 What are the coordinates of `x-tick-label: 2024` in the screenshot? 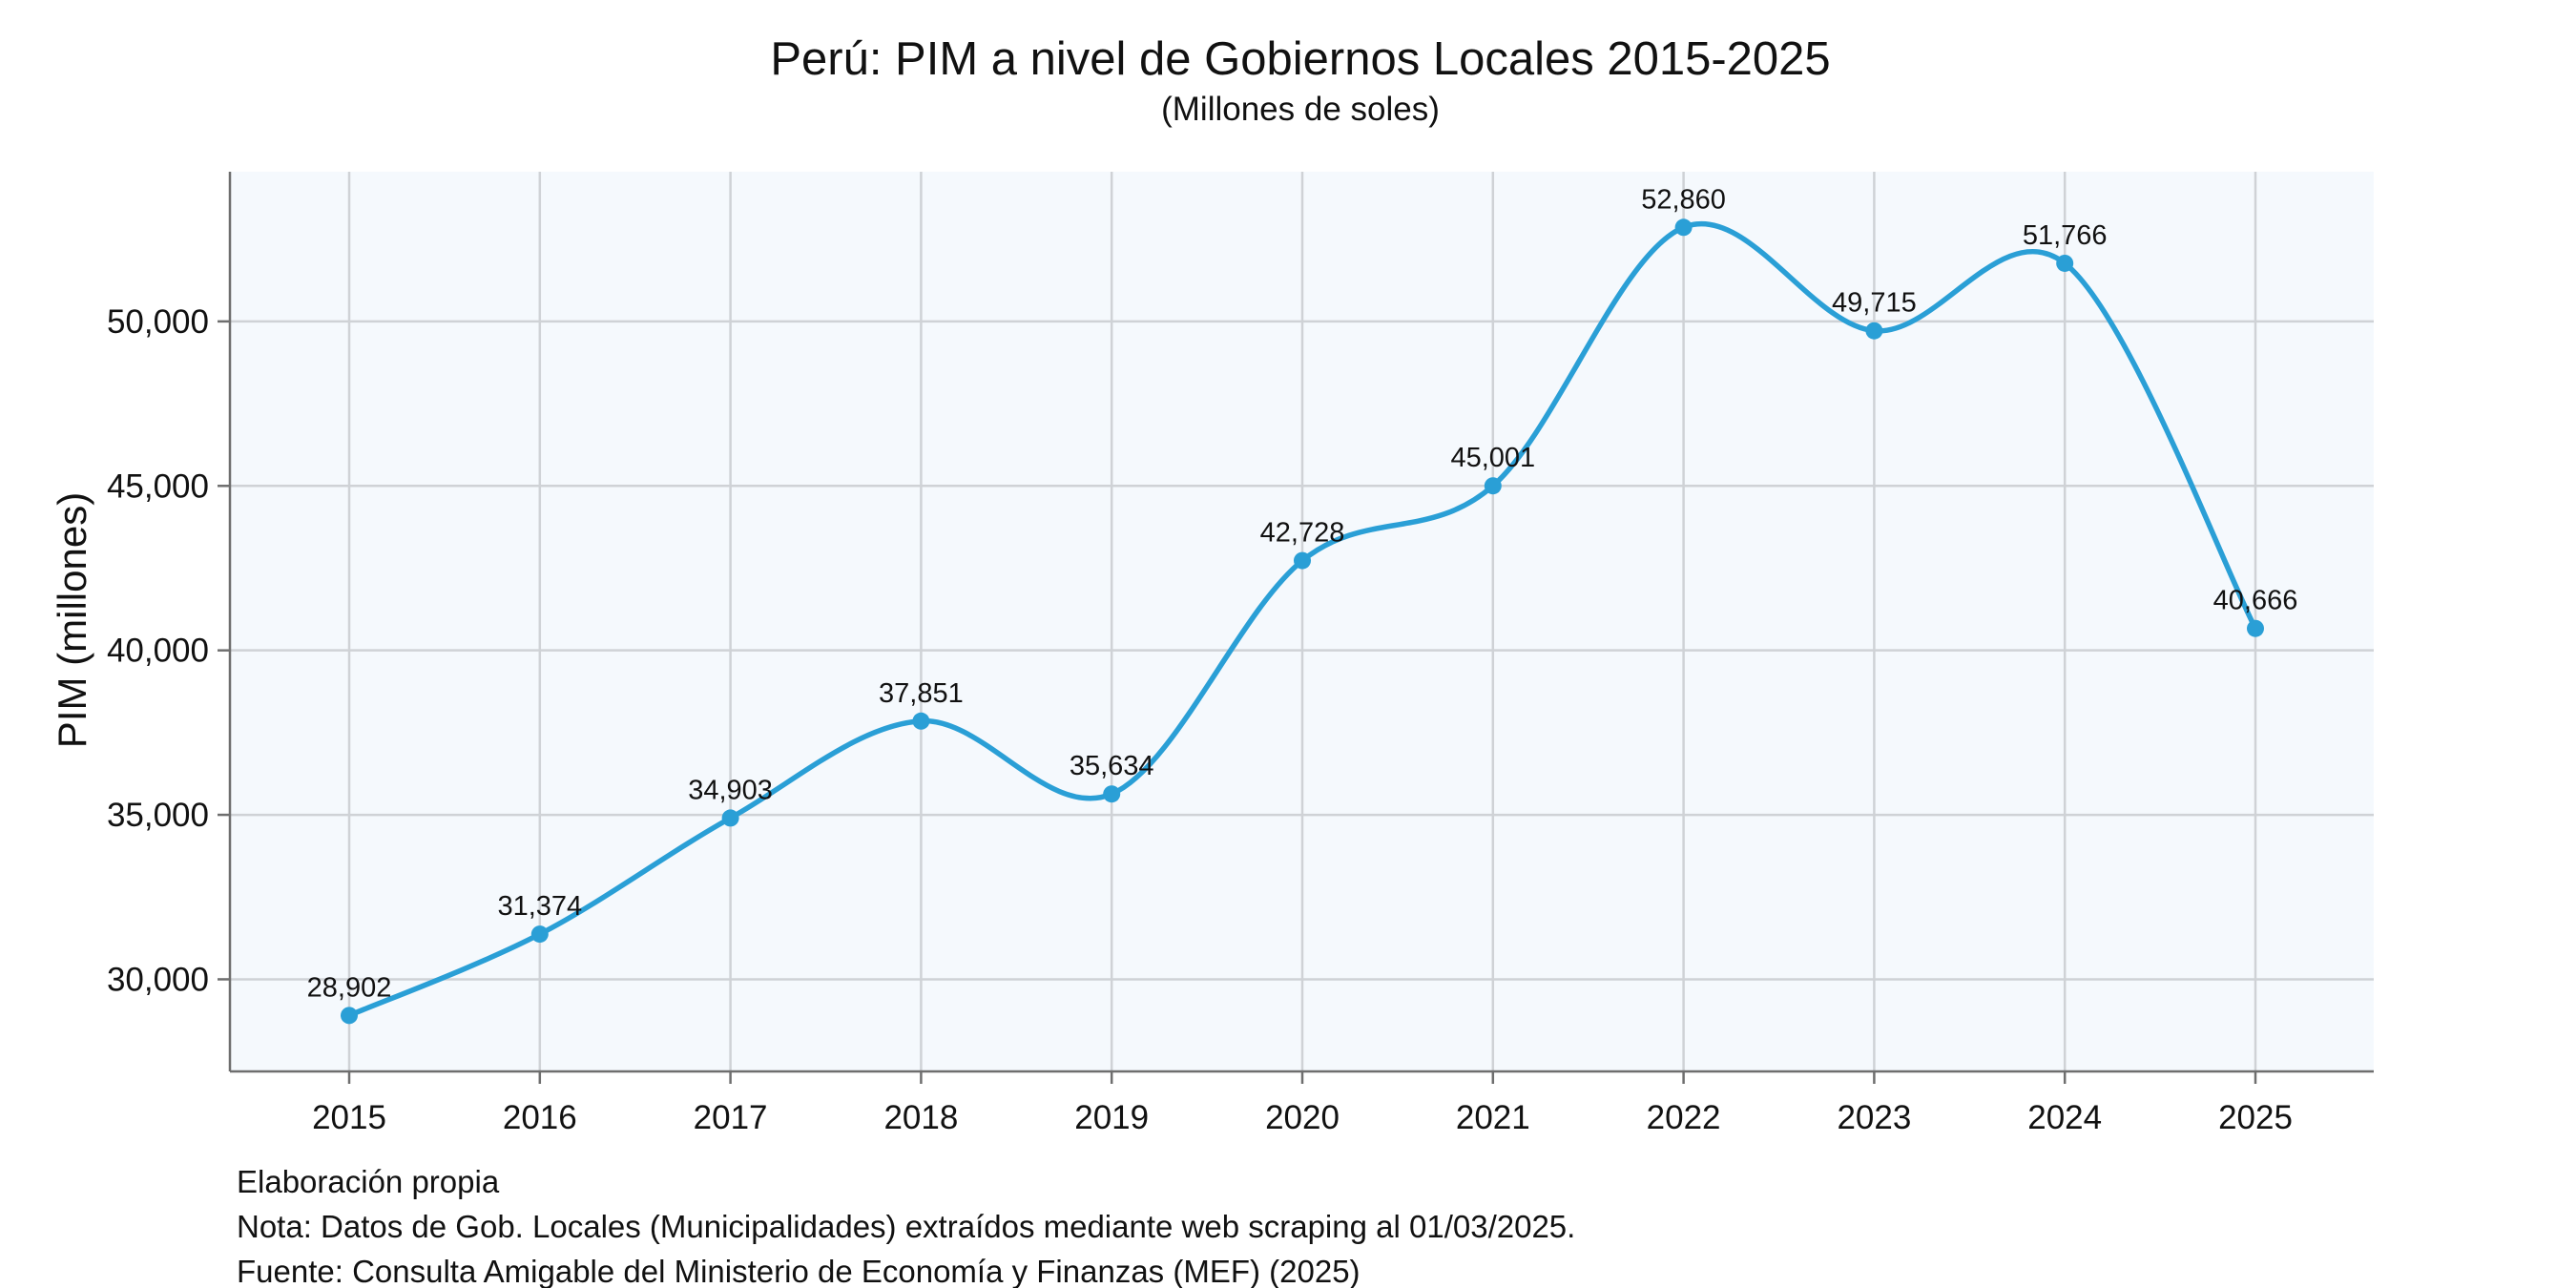 It's located at (2064, 1117).